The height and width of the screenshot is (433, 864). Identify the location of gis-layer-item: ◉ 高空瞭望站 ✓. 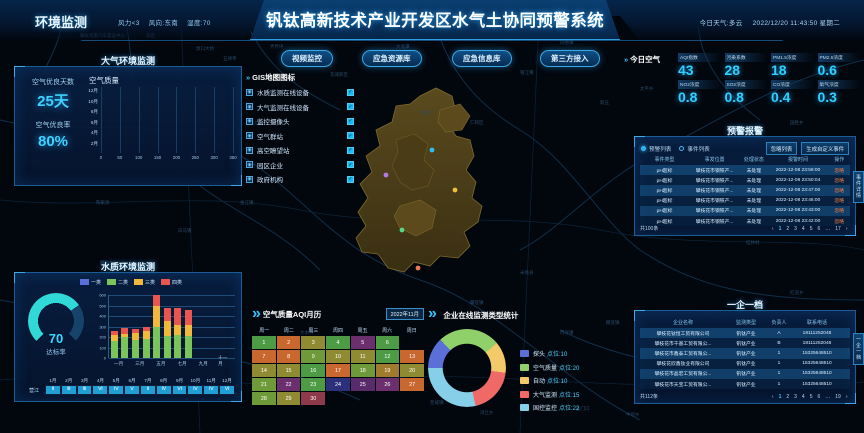
(300, 150).